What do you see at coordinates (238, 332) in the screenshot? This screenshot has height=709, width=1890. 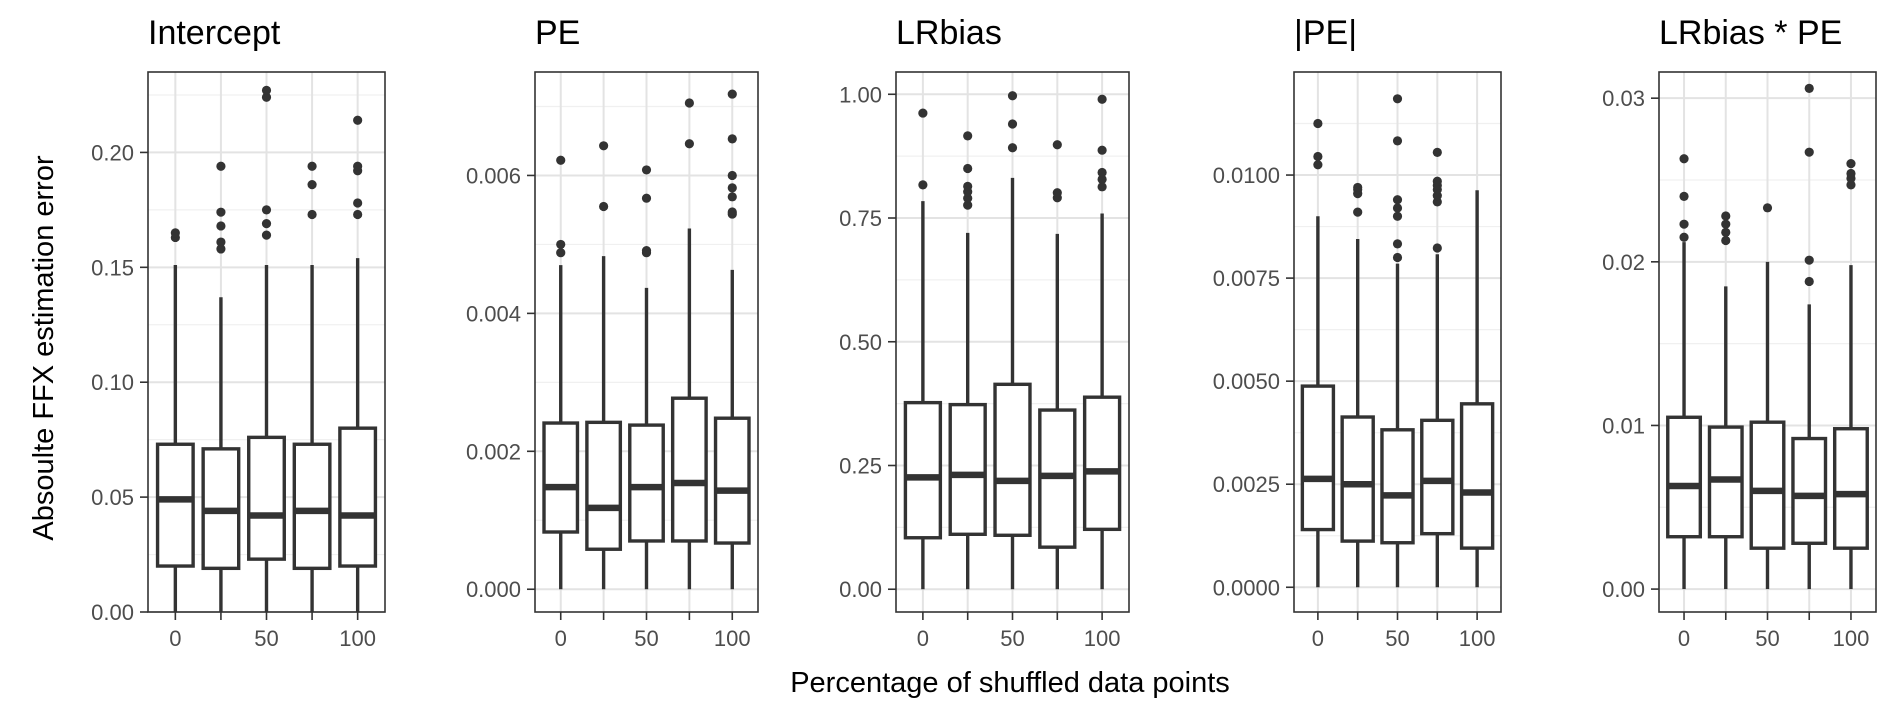 I see `panel-1: Intercept 0.00 0.05 0.10 0.15 0.20 0 50 100` at bounding box center [238, 332].